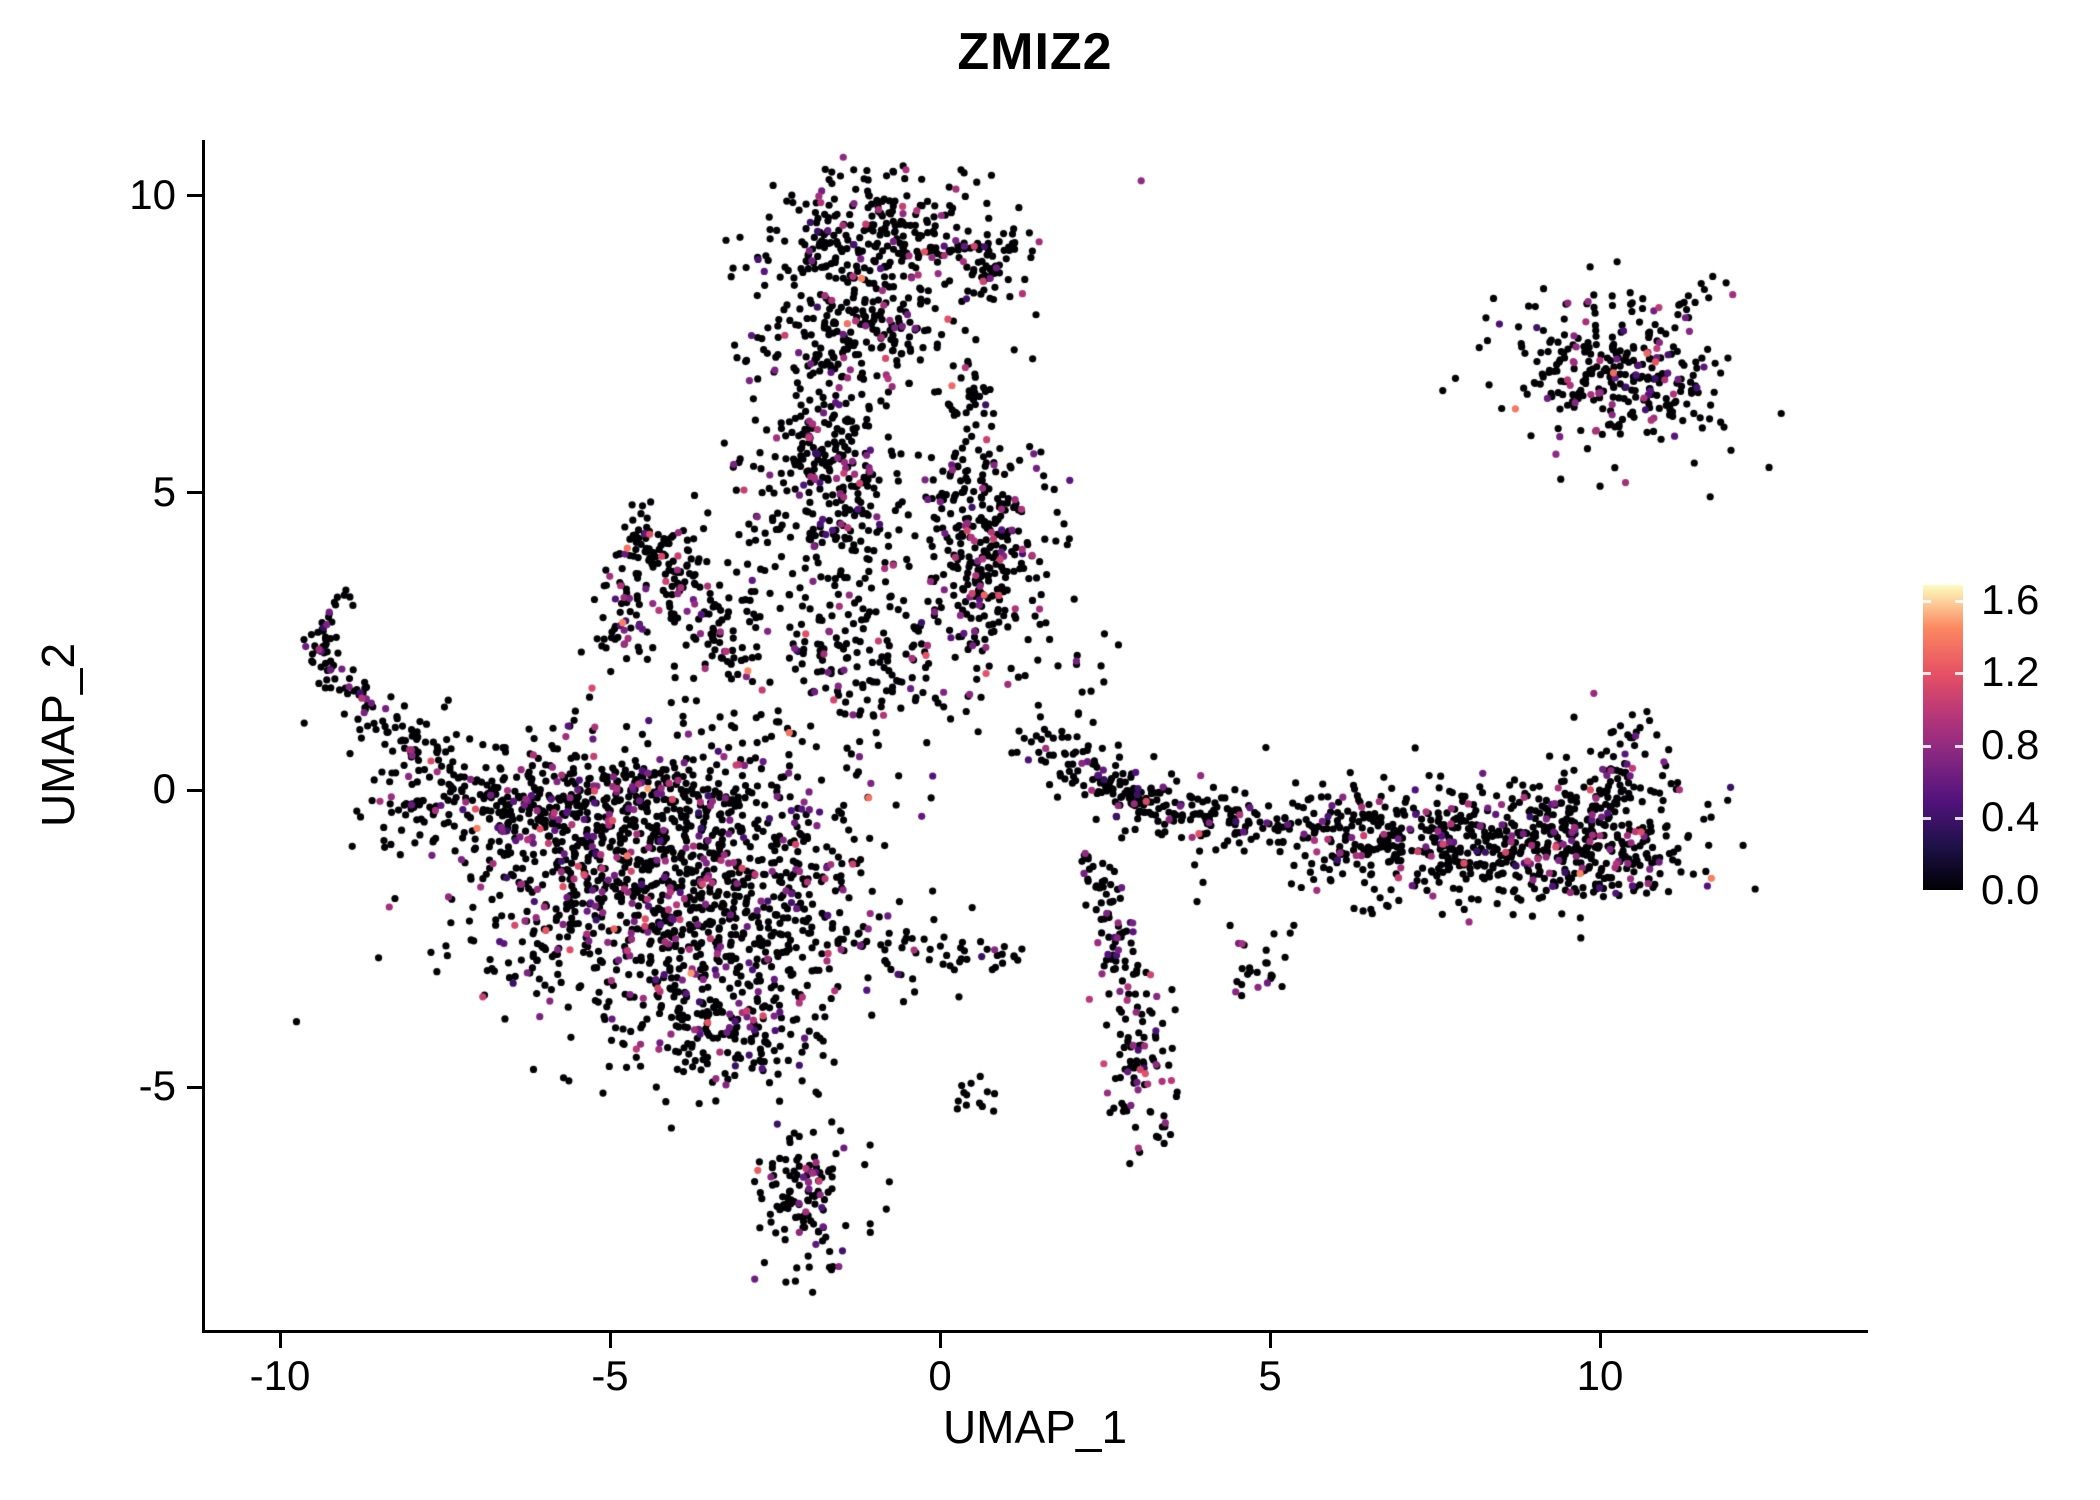 The height and width of the screenshot is (1500, 2100). I want to click on y-axis-line, so click(203, 736).